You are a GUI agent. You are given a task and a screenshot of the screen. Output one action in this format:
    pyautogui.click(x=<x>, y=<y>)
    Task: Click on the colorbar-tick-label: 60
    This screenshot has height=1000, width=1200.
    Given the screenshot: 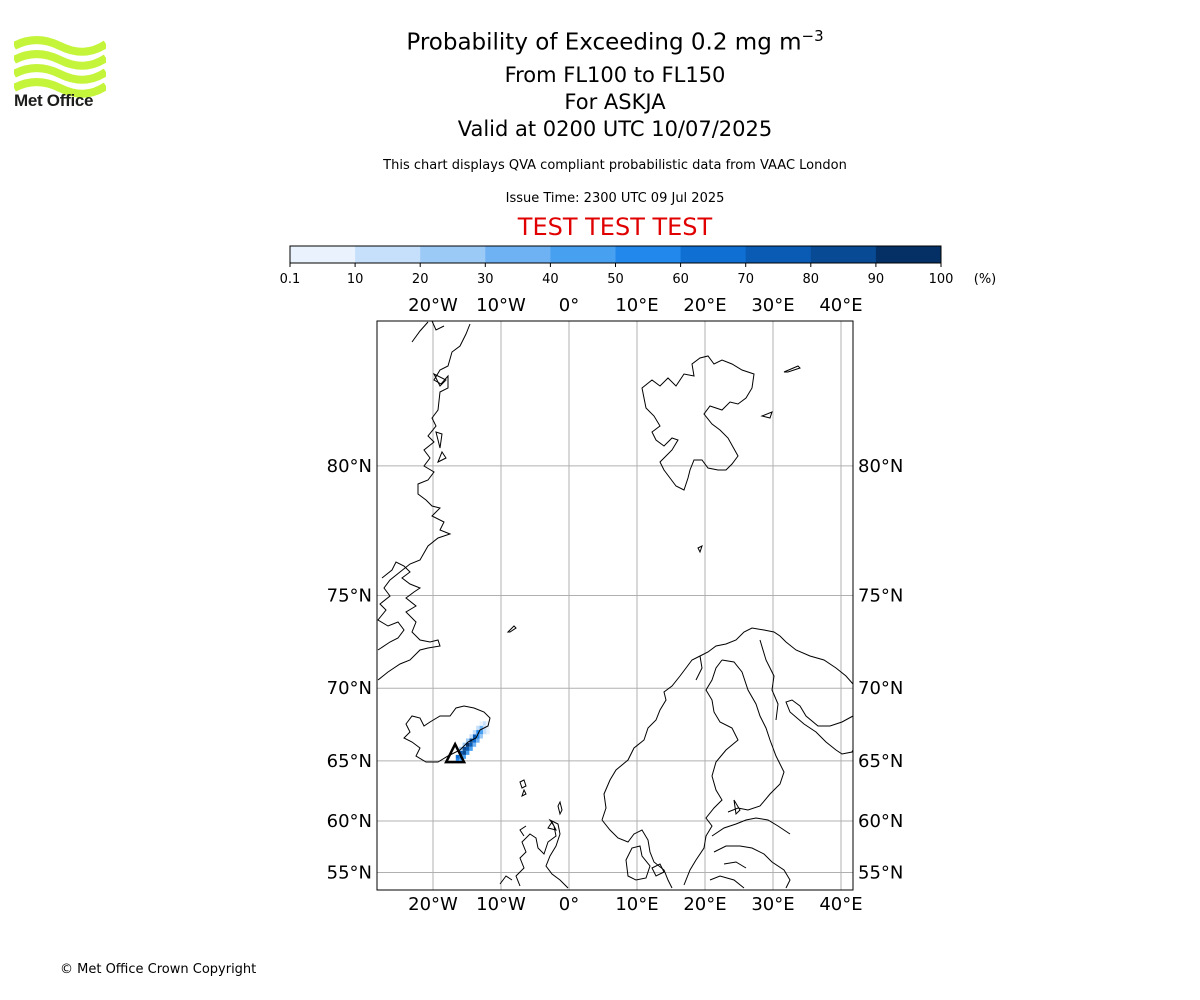 What is the action you would take?
    pyautogui.click(x=680, y=279)
    